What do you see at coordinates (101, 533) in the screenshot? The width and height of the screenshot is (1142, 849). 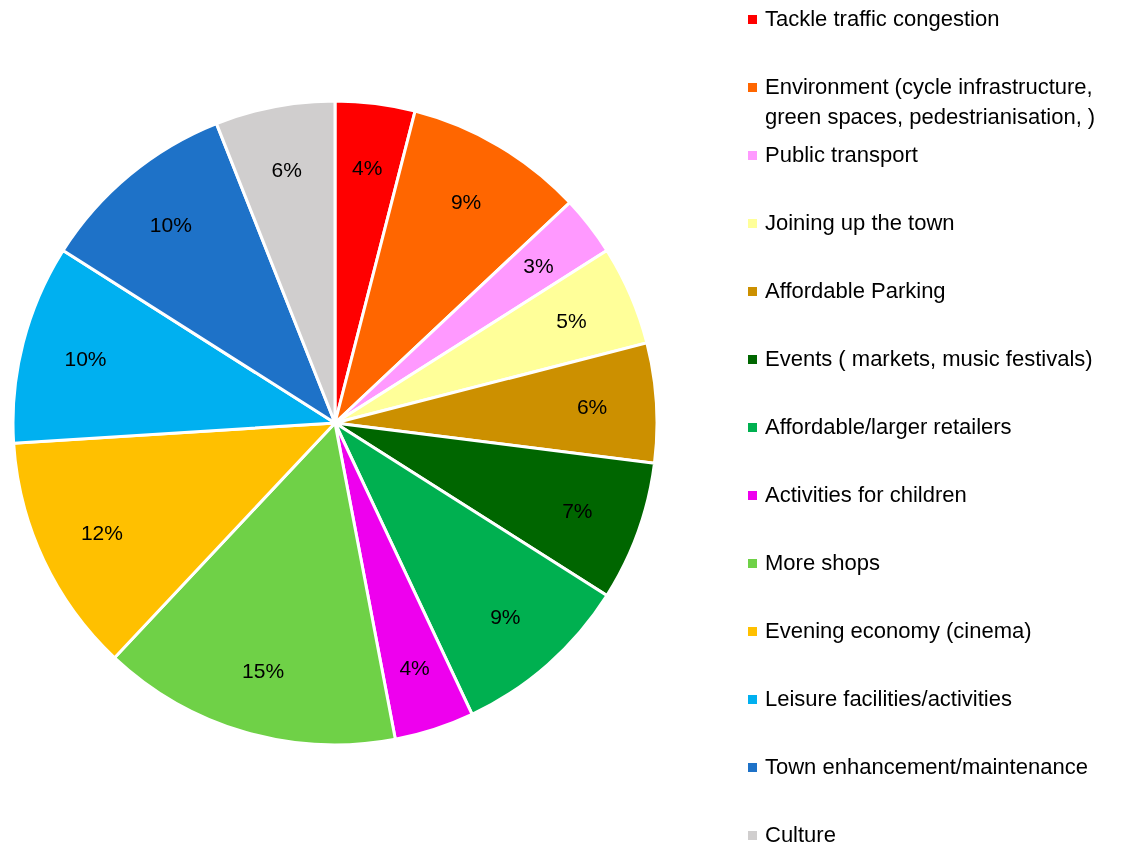 I see `data-label: 12%` at bounding box center [101, 533].